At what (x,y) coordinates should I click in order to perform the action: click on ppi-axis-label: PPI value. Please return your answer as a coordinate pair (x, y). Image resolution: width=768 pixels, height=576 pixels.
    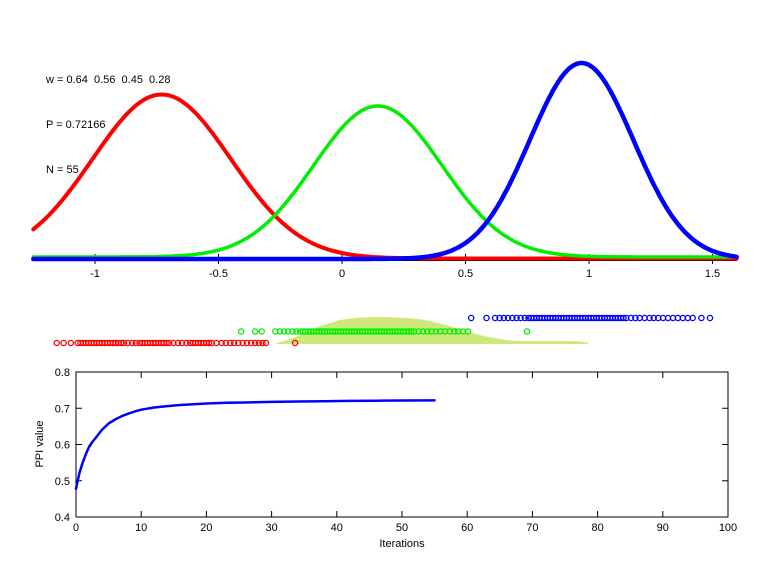
    Looking at the image, I should click on (40, 444).